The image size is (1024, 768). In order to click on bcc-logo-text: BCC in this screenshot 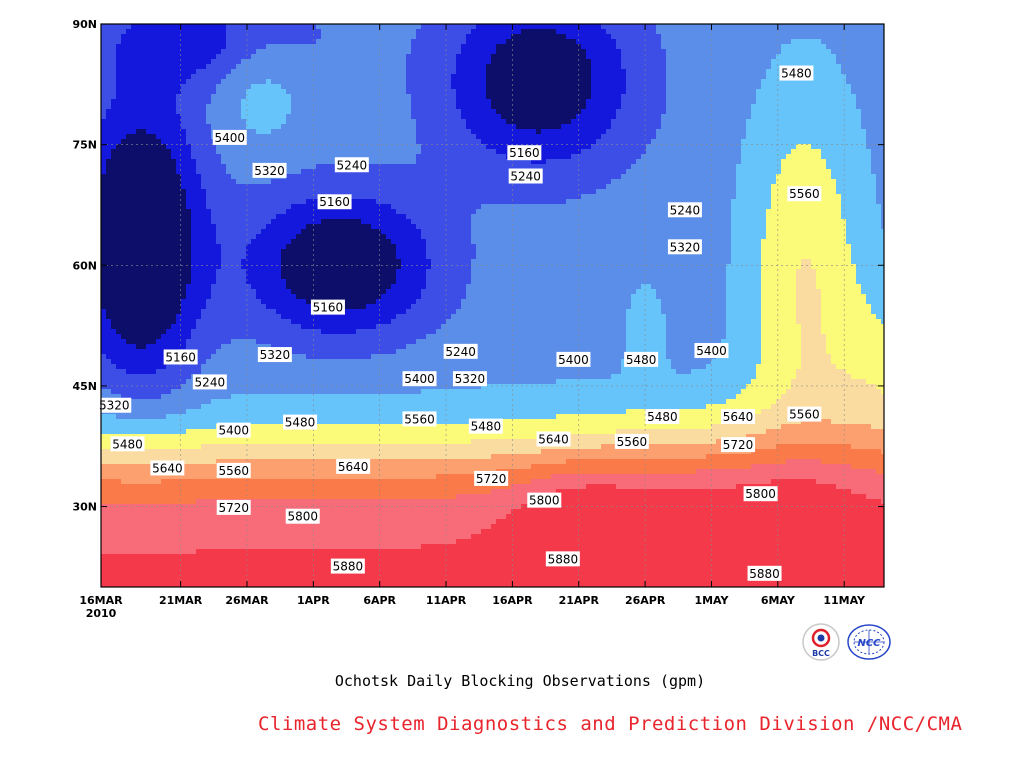, I will do `click(821, 653)`.